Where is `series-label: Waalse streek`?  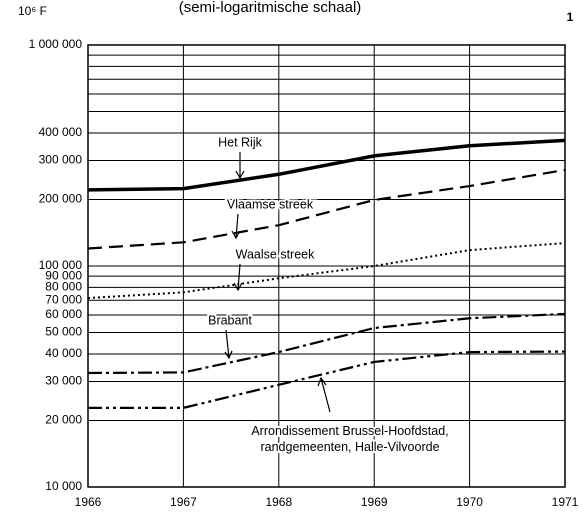 series-label: Waalse streek is located at coordinates (275, 254).